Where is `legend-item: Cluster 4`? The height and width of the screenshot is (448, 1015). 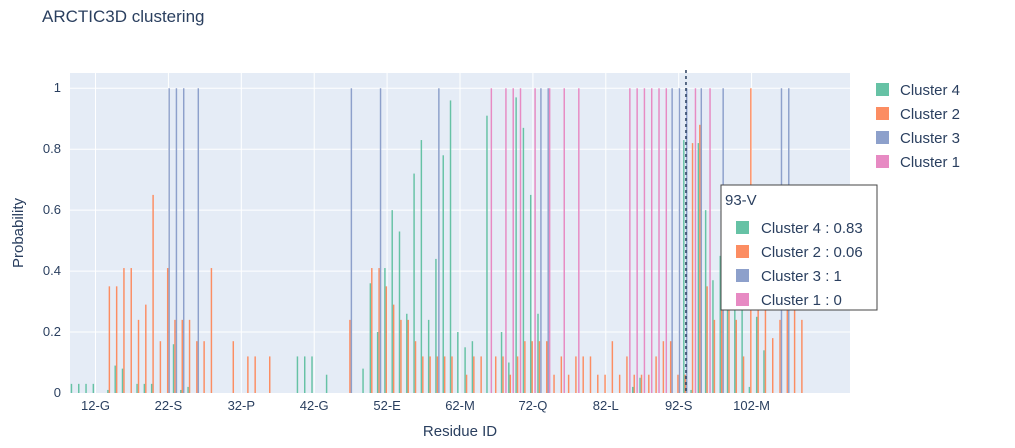
legend-item: Cluster 4 is located at coordinates (918, 90).